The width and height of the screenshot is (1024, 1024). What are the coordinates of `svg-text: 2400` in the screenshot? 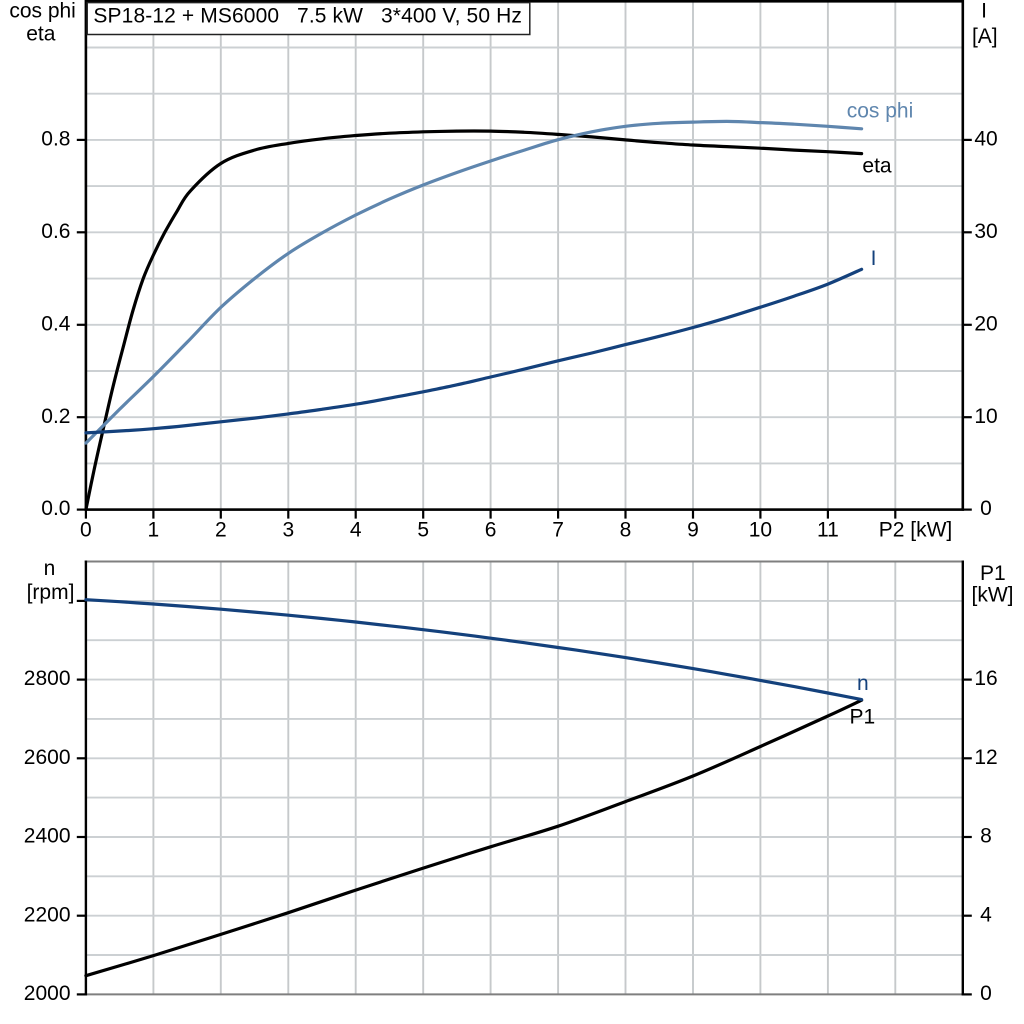 It's located at (47, 836).